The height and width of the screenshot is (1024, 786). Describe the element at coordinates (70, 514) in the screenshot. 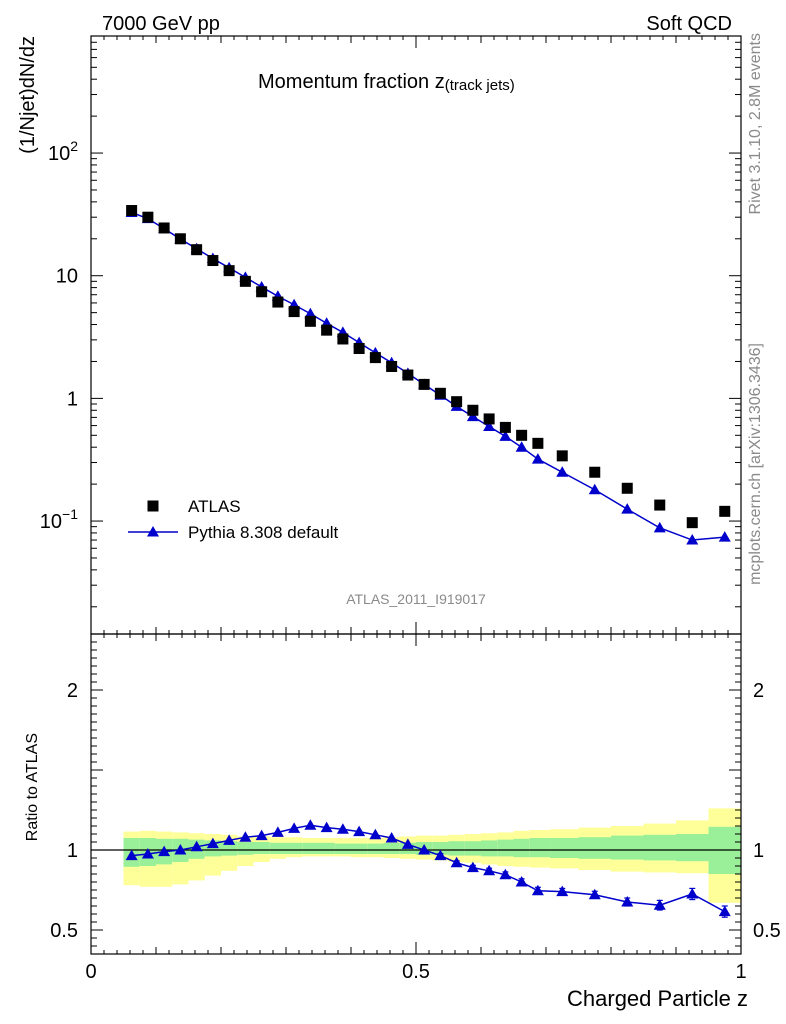

I see `tick-exponent: −1` at that location.